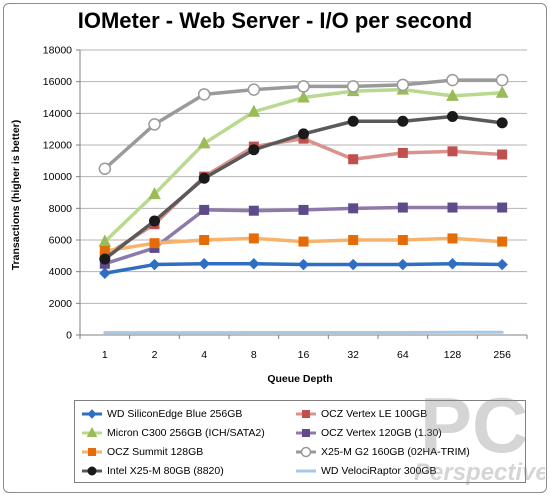 Image resolution: width=550 pixels, height=496 pixels. What do you see at coordinates (61, 304) in the screenshot?
I see `y-tick-label: 2000` at bounding box center [61, 304].